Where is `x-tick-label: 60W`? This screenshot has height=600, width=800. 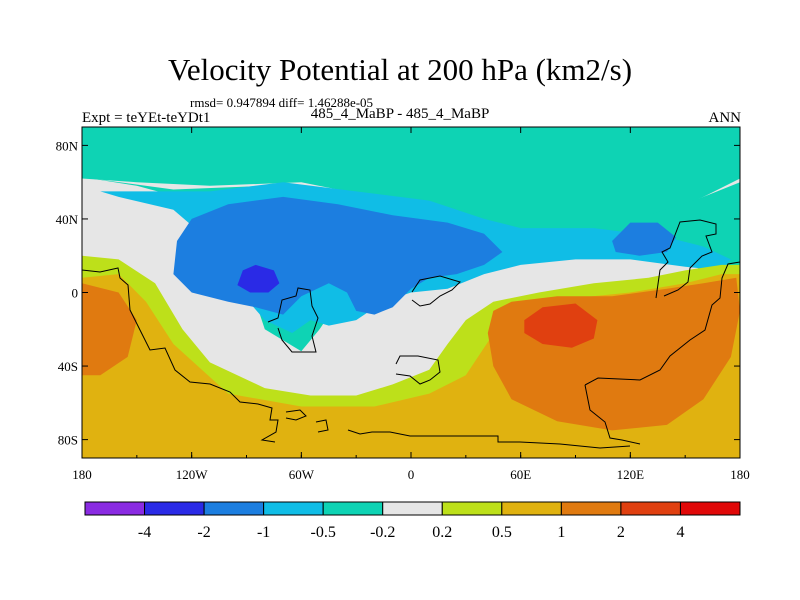
x-tick-label: 60W is located at coordinates (302, 474).